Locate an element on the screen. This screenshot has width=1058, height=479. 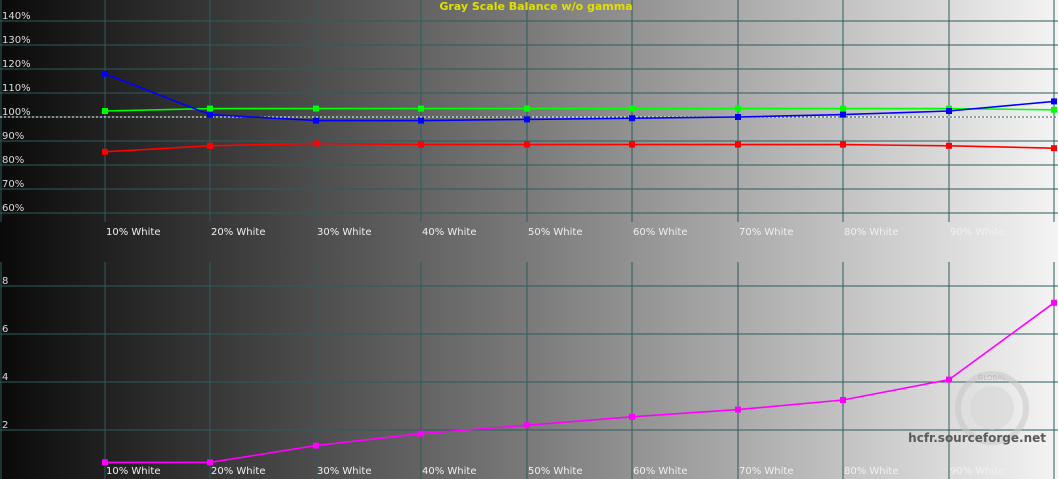
top-y-tick-label: 60% is located at coordinates (13, 208).